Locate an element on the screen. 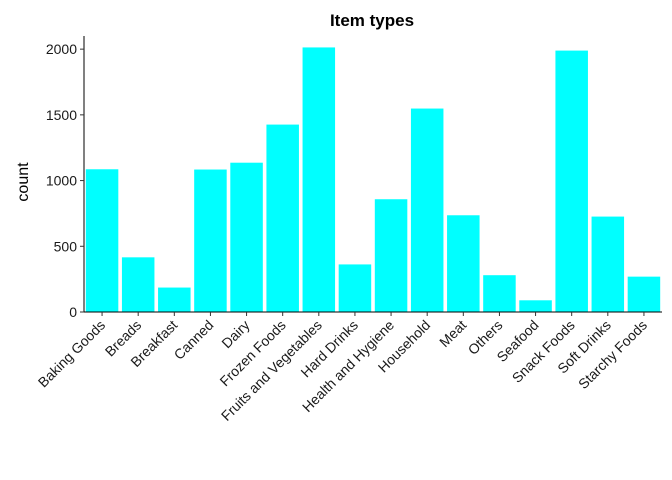 This screenshot has width=672, height=480. y-axis-label: count is located at coordinates (23, 182).